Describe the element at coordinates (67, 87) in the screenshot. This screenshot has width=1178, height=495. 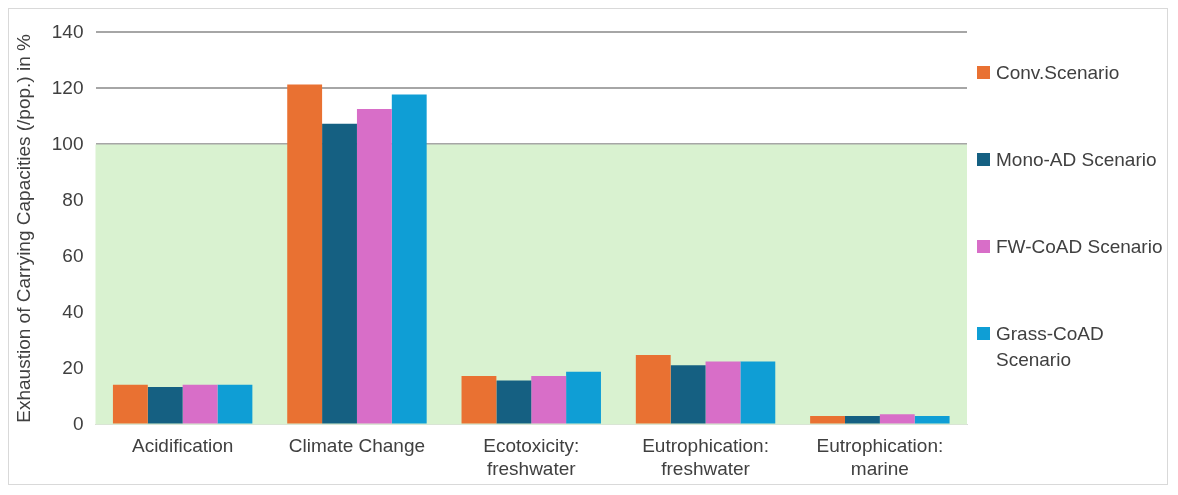
I see `y-tick-label: 120` at that location.